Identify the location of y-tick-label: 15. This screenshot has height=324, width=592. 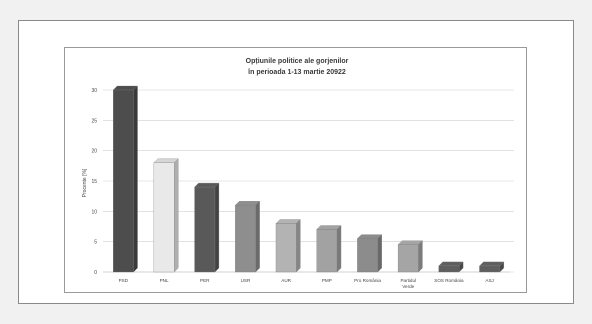
(94, 182).